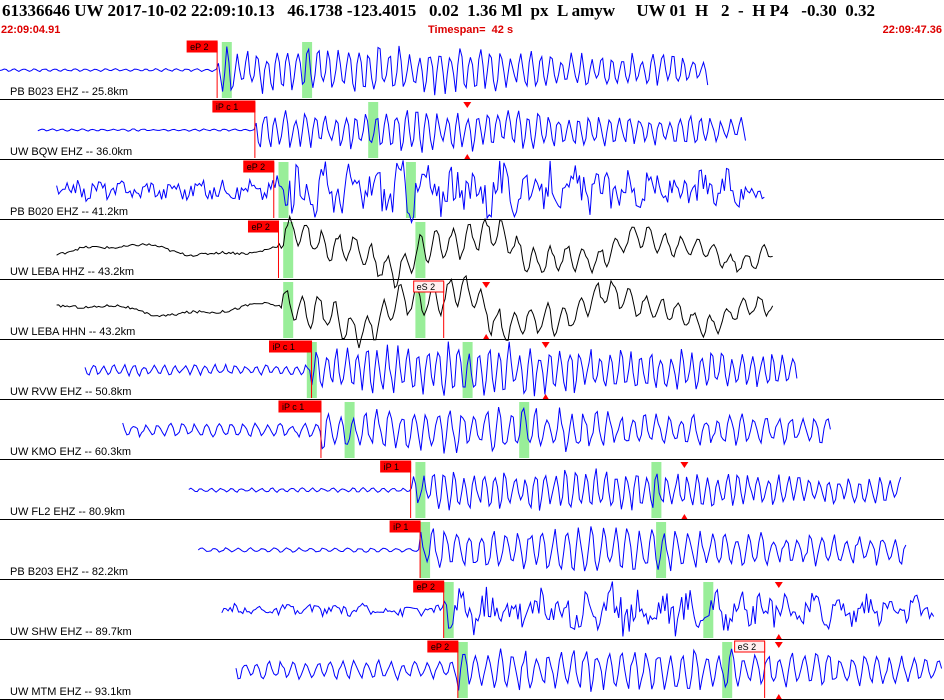 This screenshot has height=700, width=944. Describe the element at coordinates (69, 92) in the screenshot. I see `station-label: PB B023 EHZ -- 25.8km` at that location.